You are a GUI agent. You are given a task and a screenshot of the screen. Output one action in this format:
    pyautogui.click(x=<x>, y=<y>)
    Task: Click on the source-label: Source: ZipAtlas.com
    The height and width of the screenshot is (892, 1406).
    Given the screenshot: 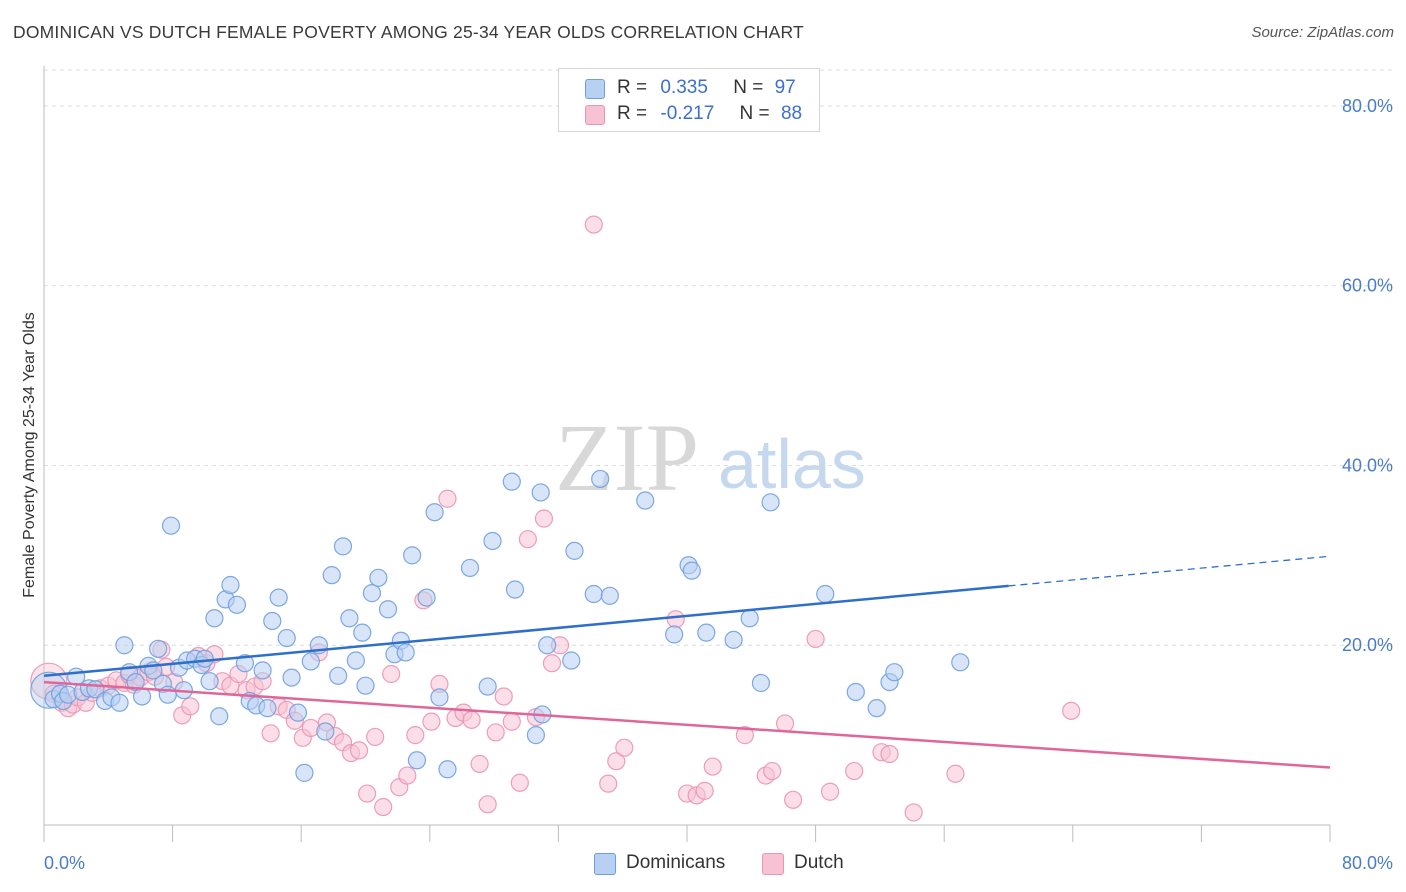 What is the action you would take?
    pyautogui.click(x=1322, y=32)
    